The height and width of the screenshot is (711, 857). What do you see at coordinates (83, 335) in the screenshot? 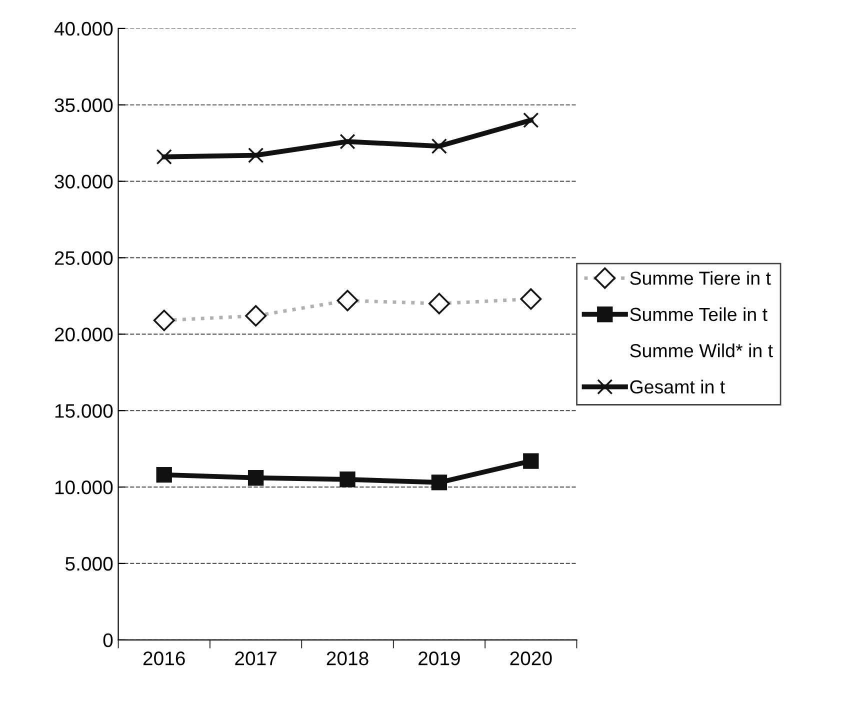
I see `y-tick-label: 20.000` at bounding box center [83, 335].